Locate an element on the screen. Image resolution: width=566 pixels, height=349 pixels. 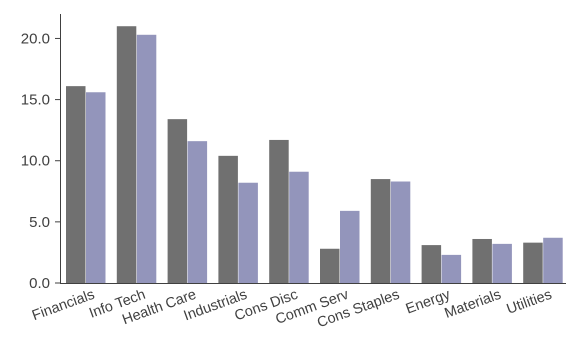
y-tick-label: 15.0 is located at coordinates (35, 100).